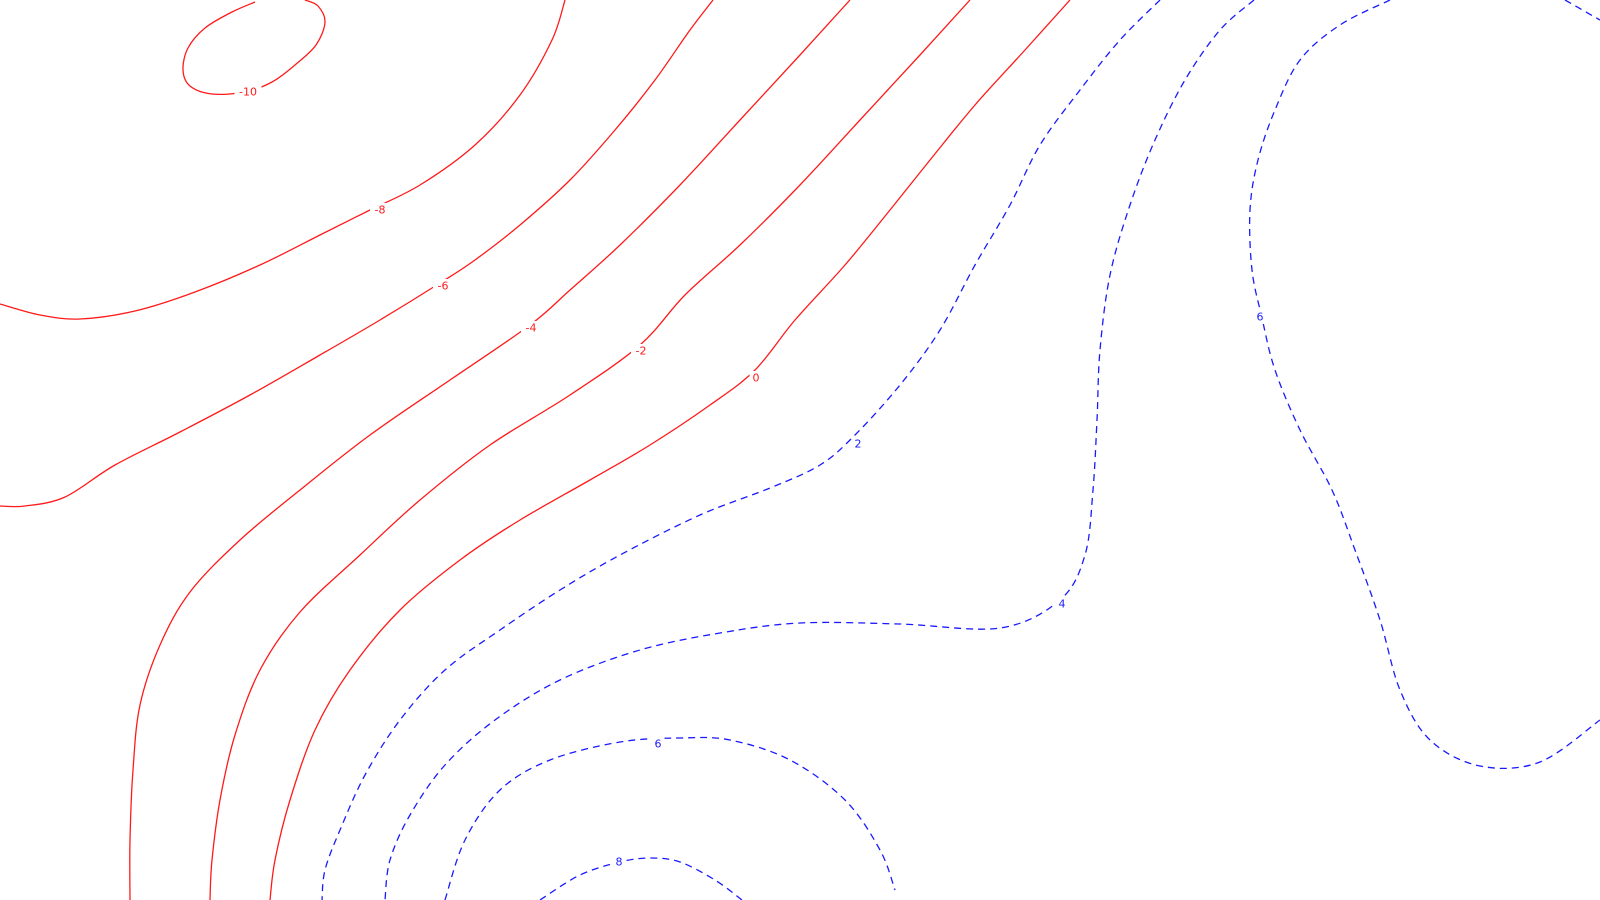 Image resolution: width=1600 pixels, height=900 pixels. I want to click on contour-label-2: -6, so click(443, 286).